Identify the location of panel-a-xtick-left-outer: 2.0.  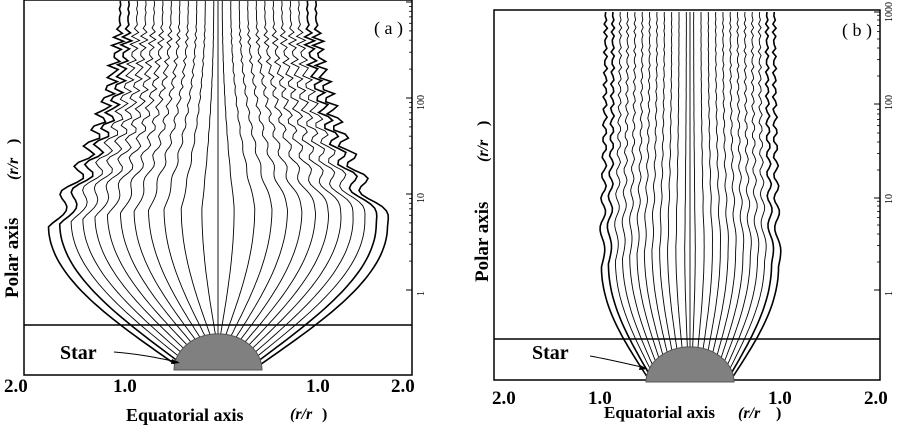
(16, 386).